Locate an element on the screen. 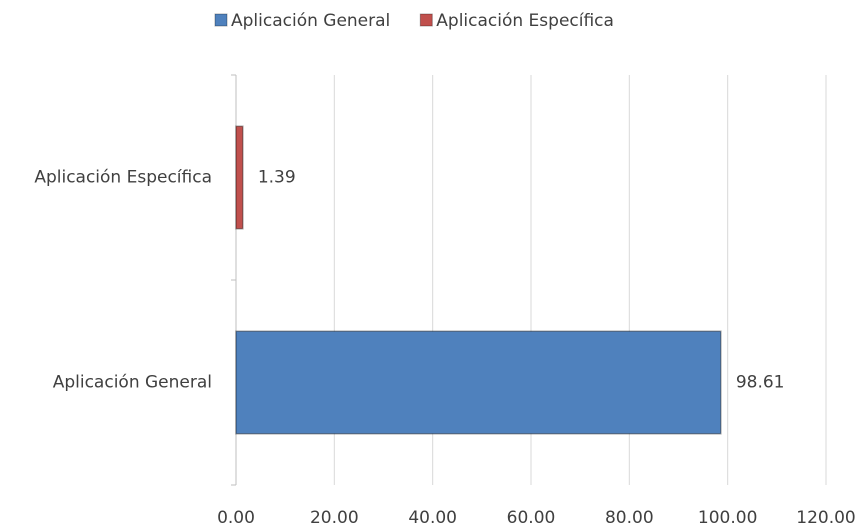 This screenshot has width=862, height=530. x-tick-label: 40.00 is located at coordinates (432, 518).